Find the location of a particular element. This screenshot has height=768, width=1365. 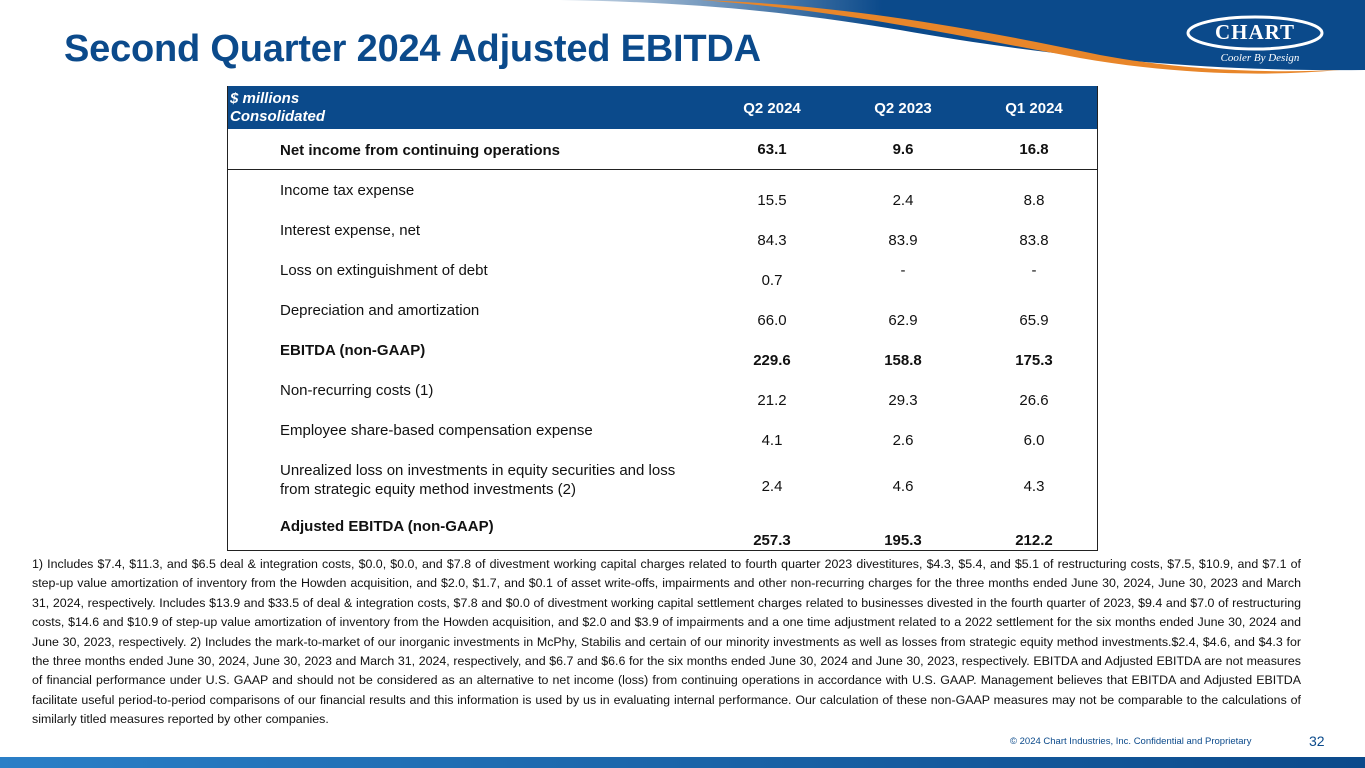

row-label: Non-recurring costs (1) is located at coordinates (357, 390).